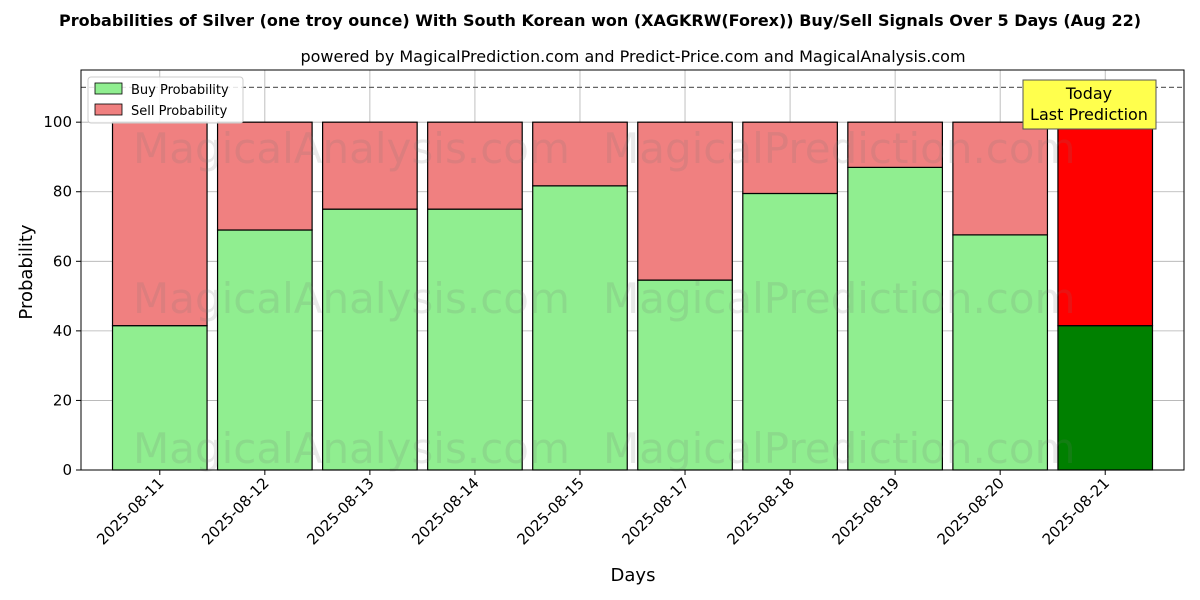 The image size is (1200, 600). Describe the element at coordinates (62, 261) in the screenshot. I see `y-tick-label: 60` at that location.